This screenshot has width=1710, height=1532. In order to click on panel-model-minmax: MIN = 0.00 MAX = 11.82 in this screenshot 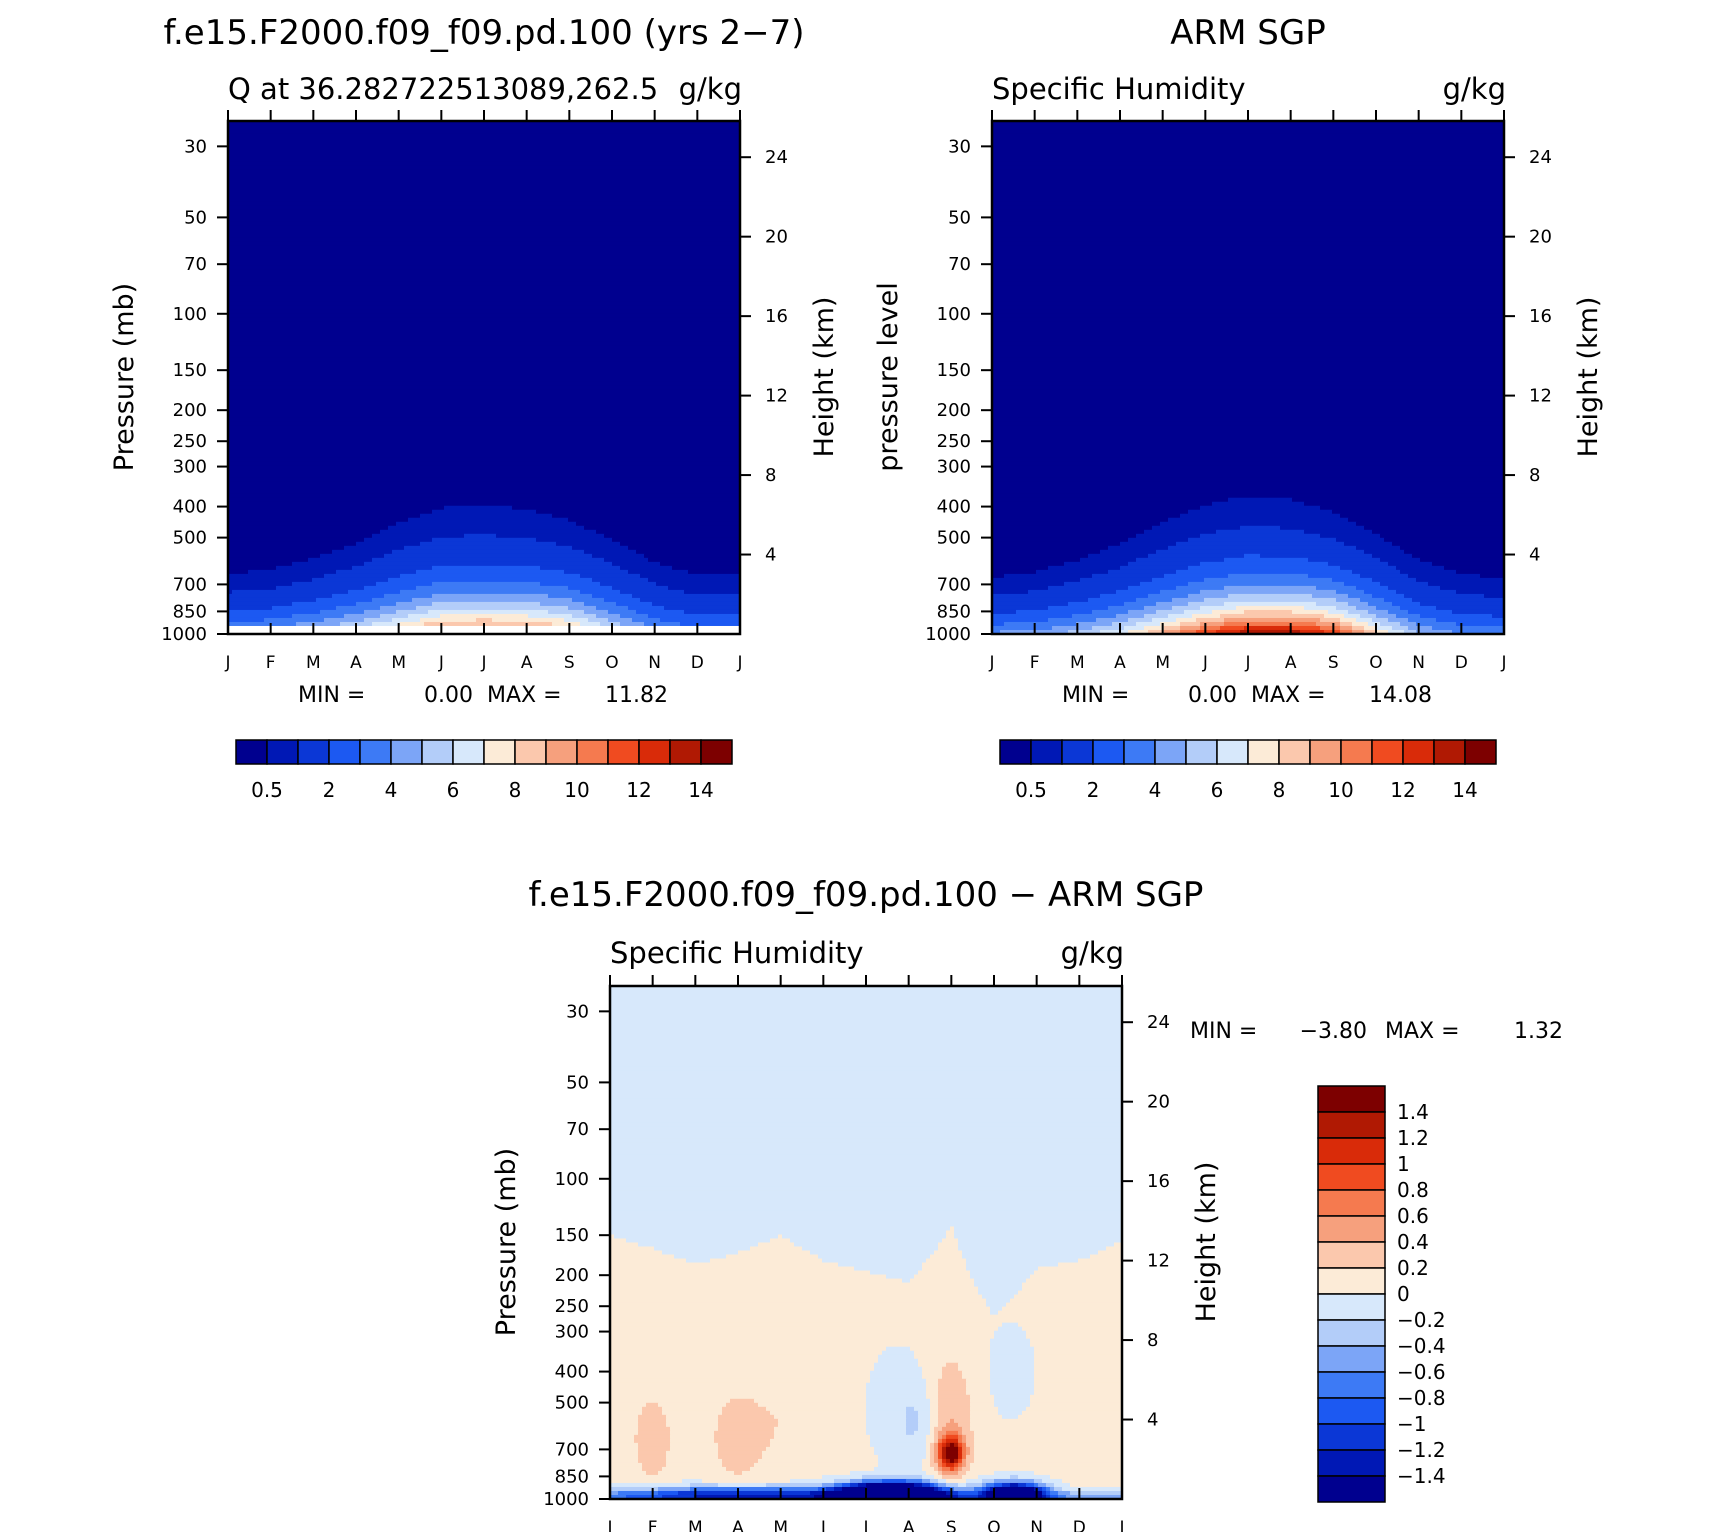, I will do `click(483, 695)`.